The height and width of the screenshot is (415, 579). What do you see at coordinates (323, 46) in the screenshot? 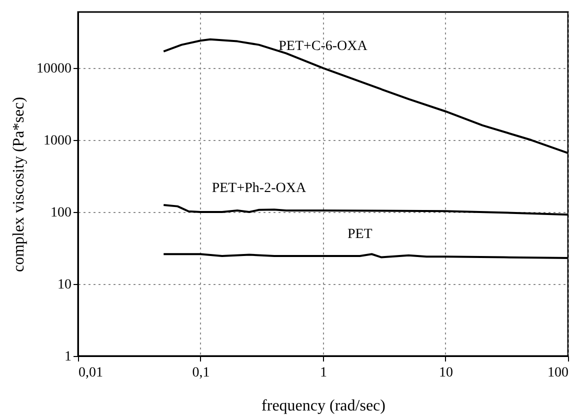
I see `series-label: PET+C-6-OXA` at bounding box center [323, 46].